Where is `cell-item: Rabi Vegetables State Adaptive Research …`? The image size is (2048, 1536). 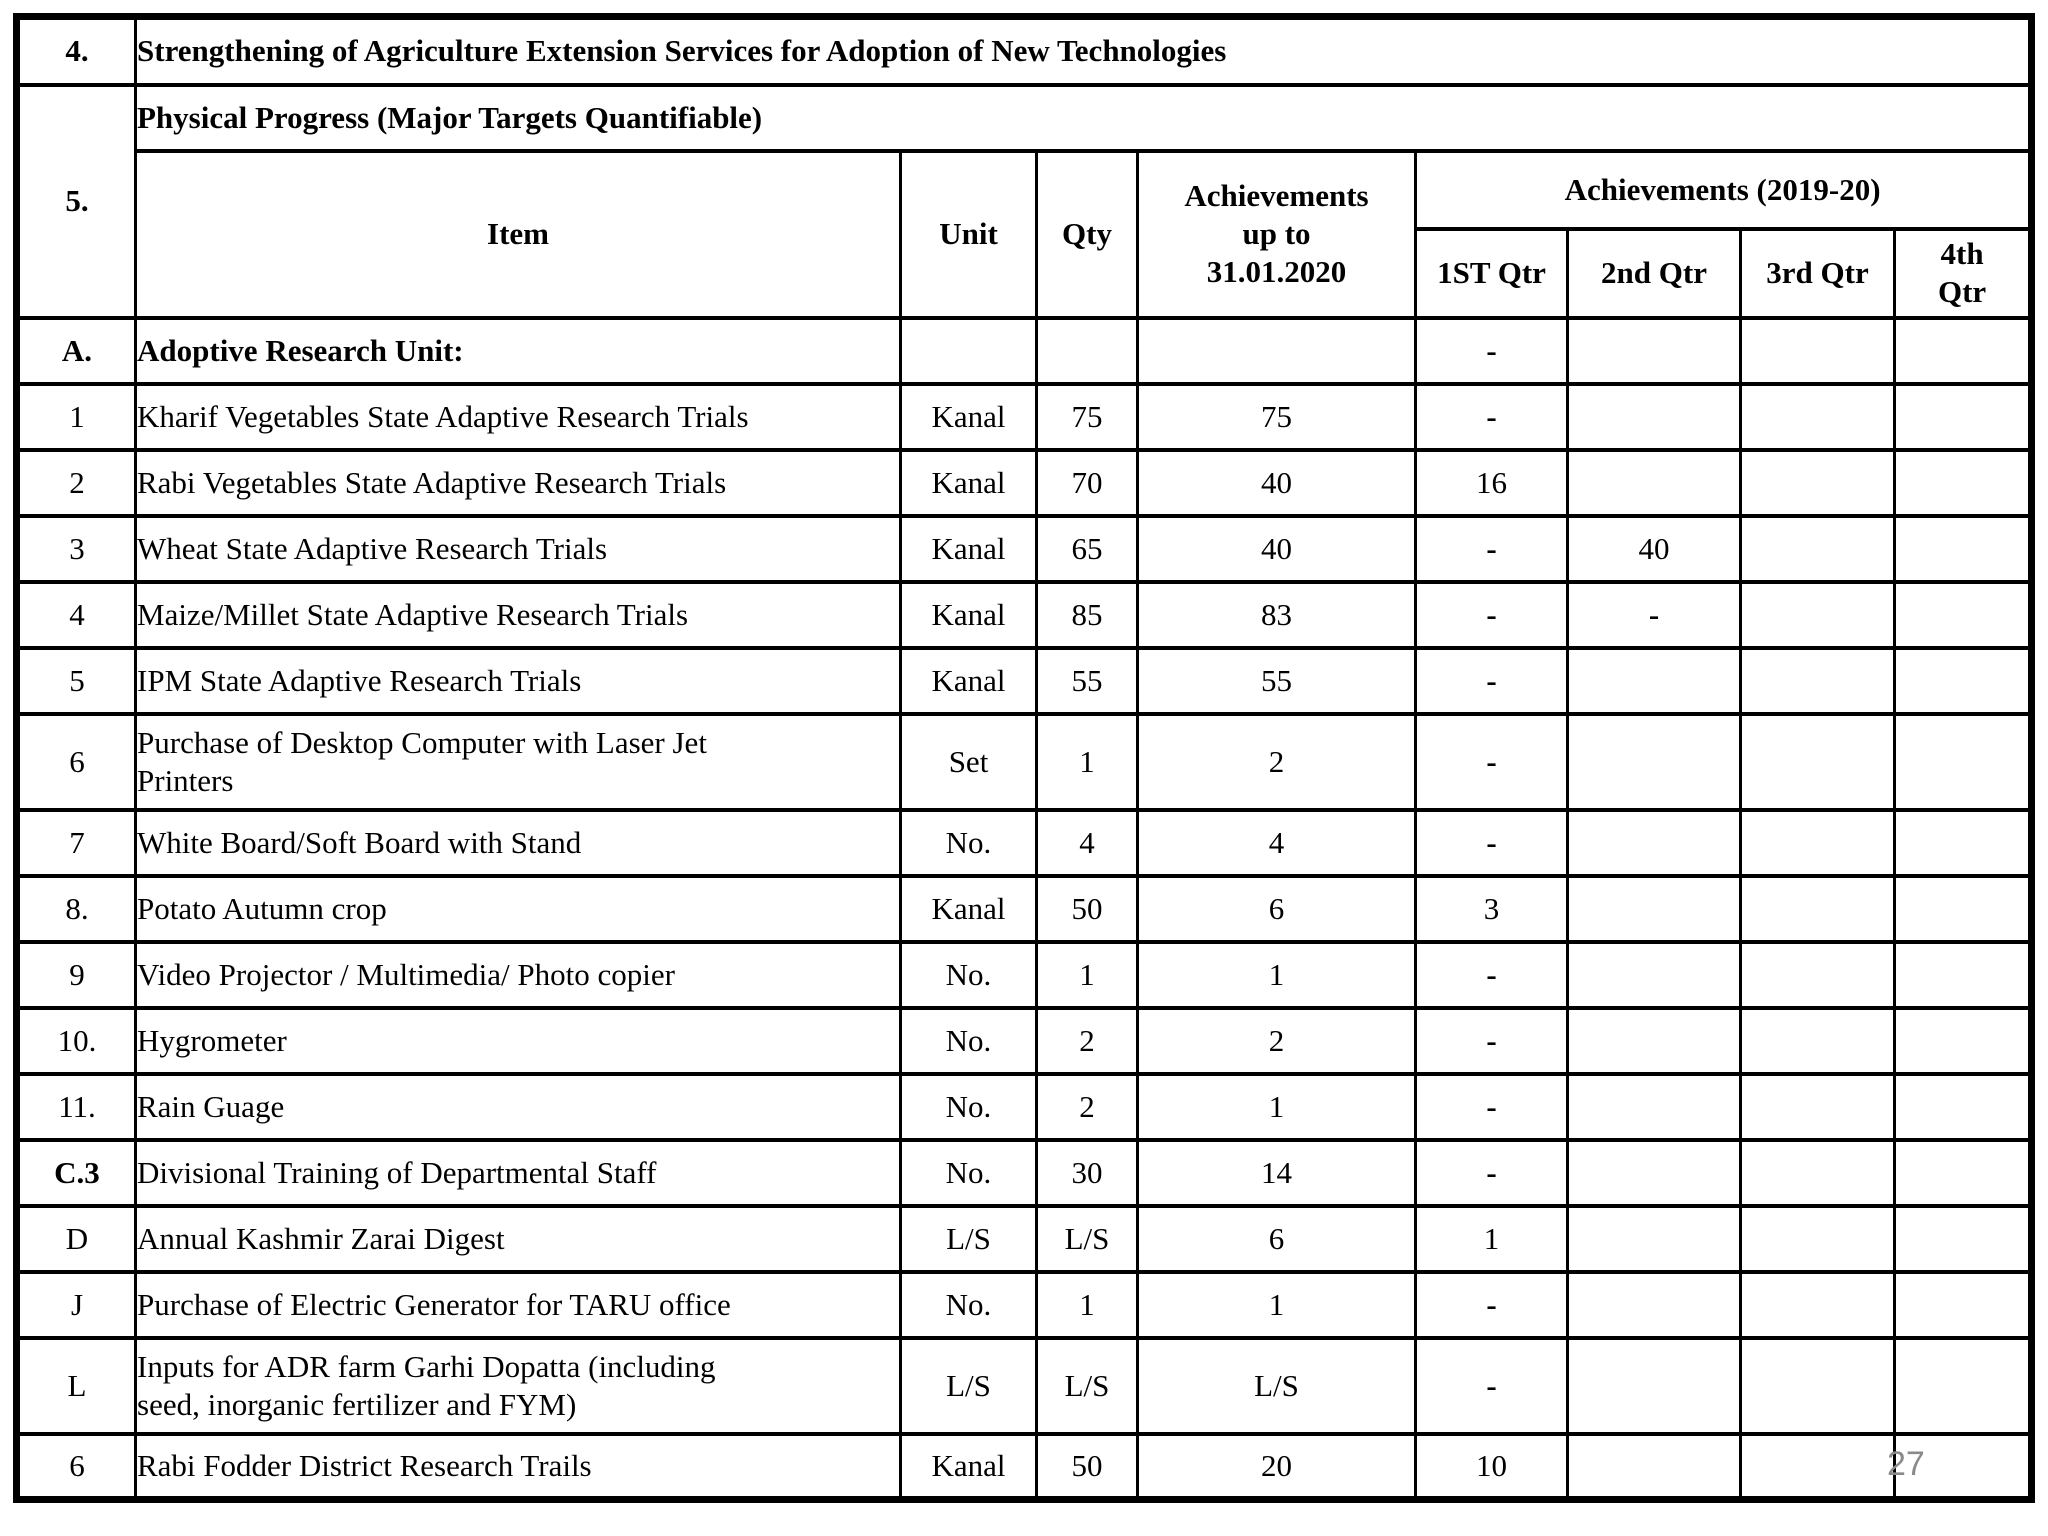
cell-item: Rabi Vegetables State Adaptive Research … is located at coordinates (518, 482).